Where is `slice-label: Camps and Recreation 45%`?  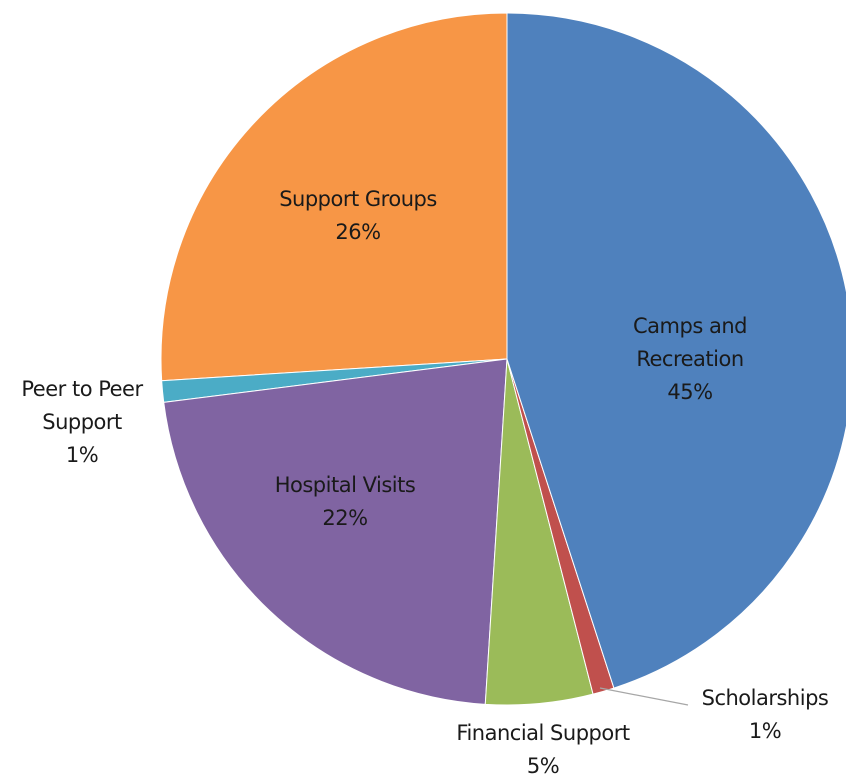 slice-label: Camps and Recreation 45% is located at coordinates (690, 359).